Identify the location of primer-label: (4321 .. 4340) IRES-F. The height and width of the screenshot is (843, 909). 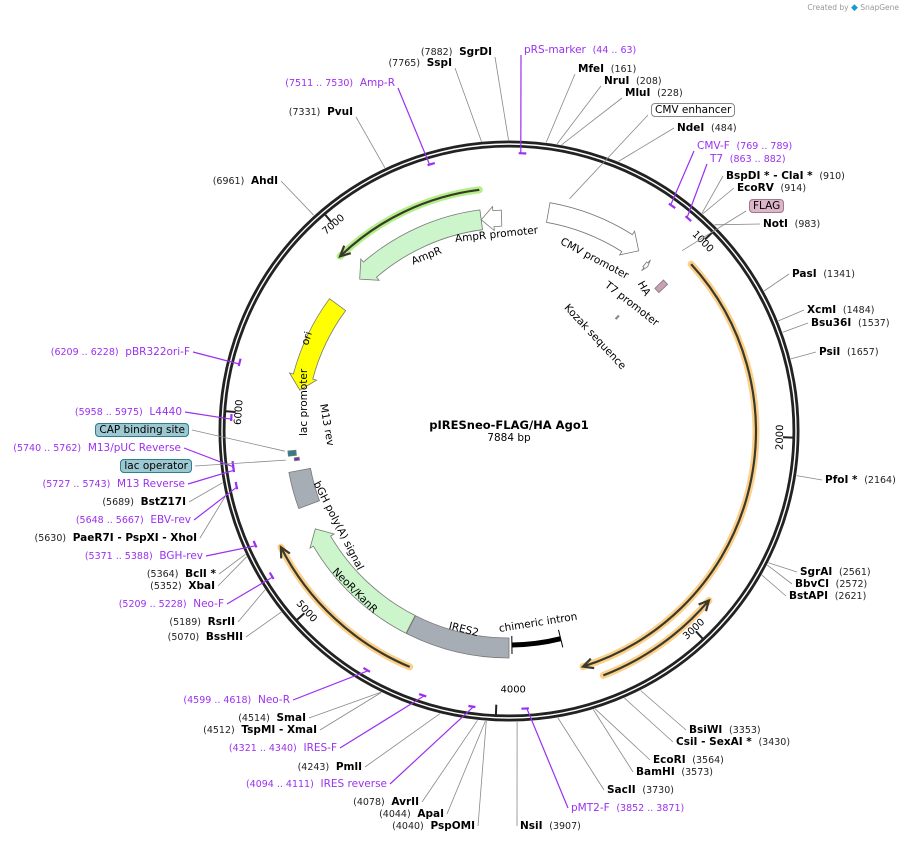
(283, 748).